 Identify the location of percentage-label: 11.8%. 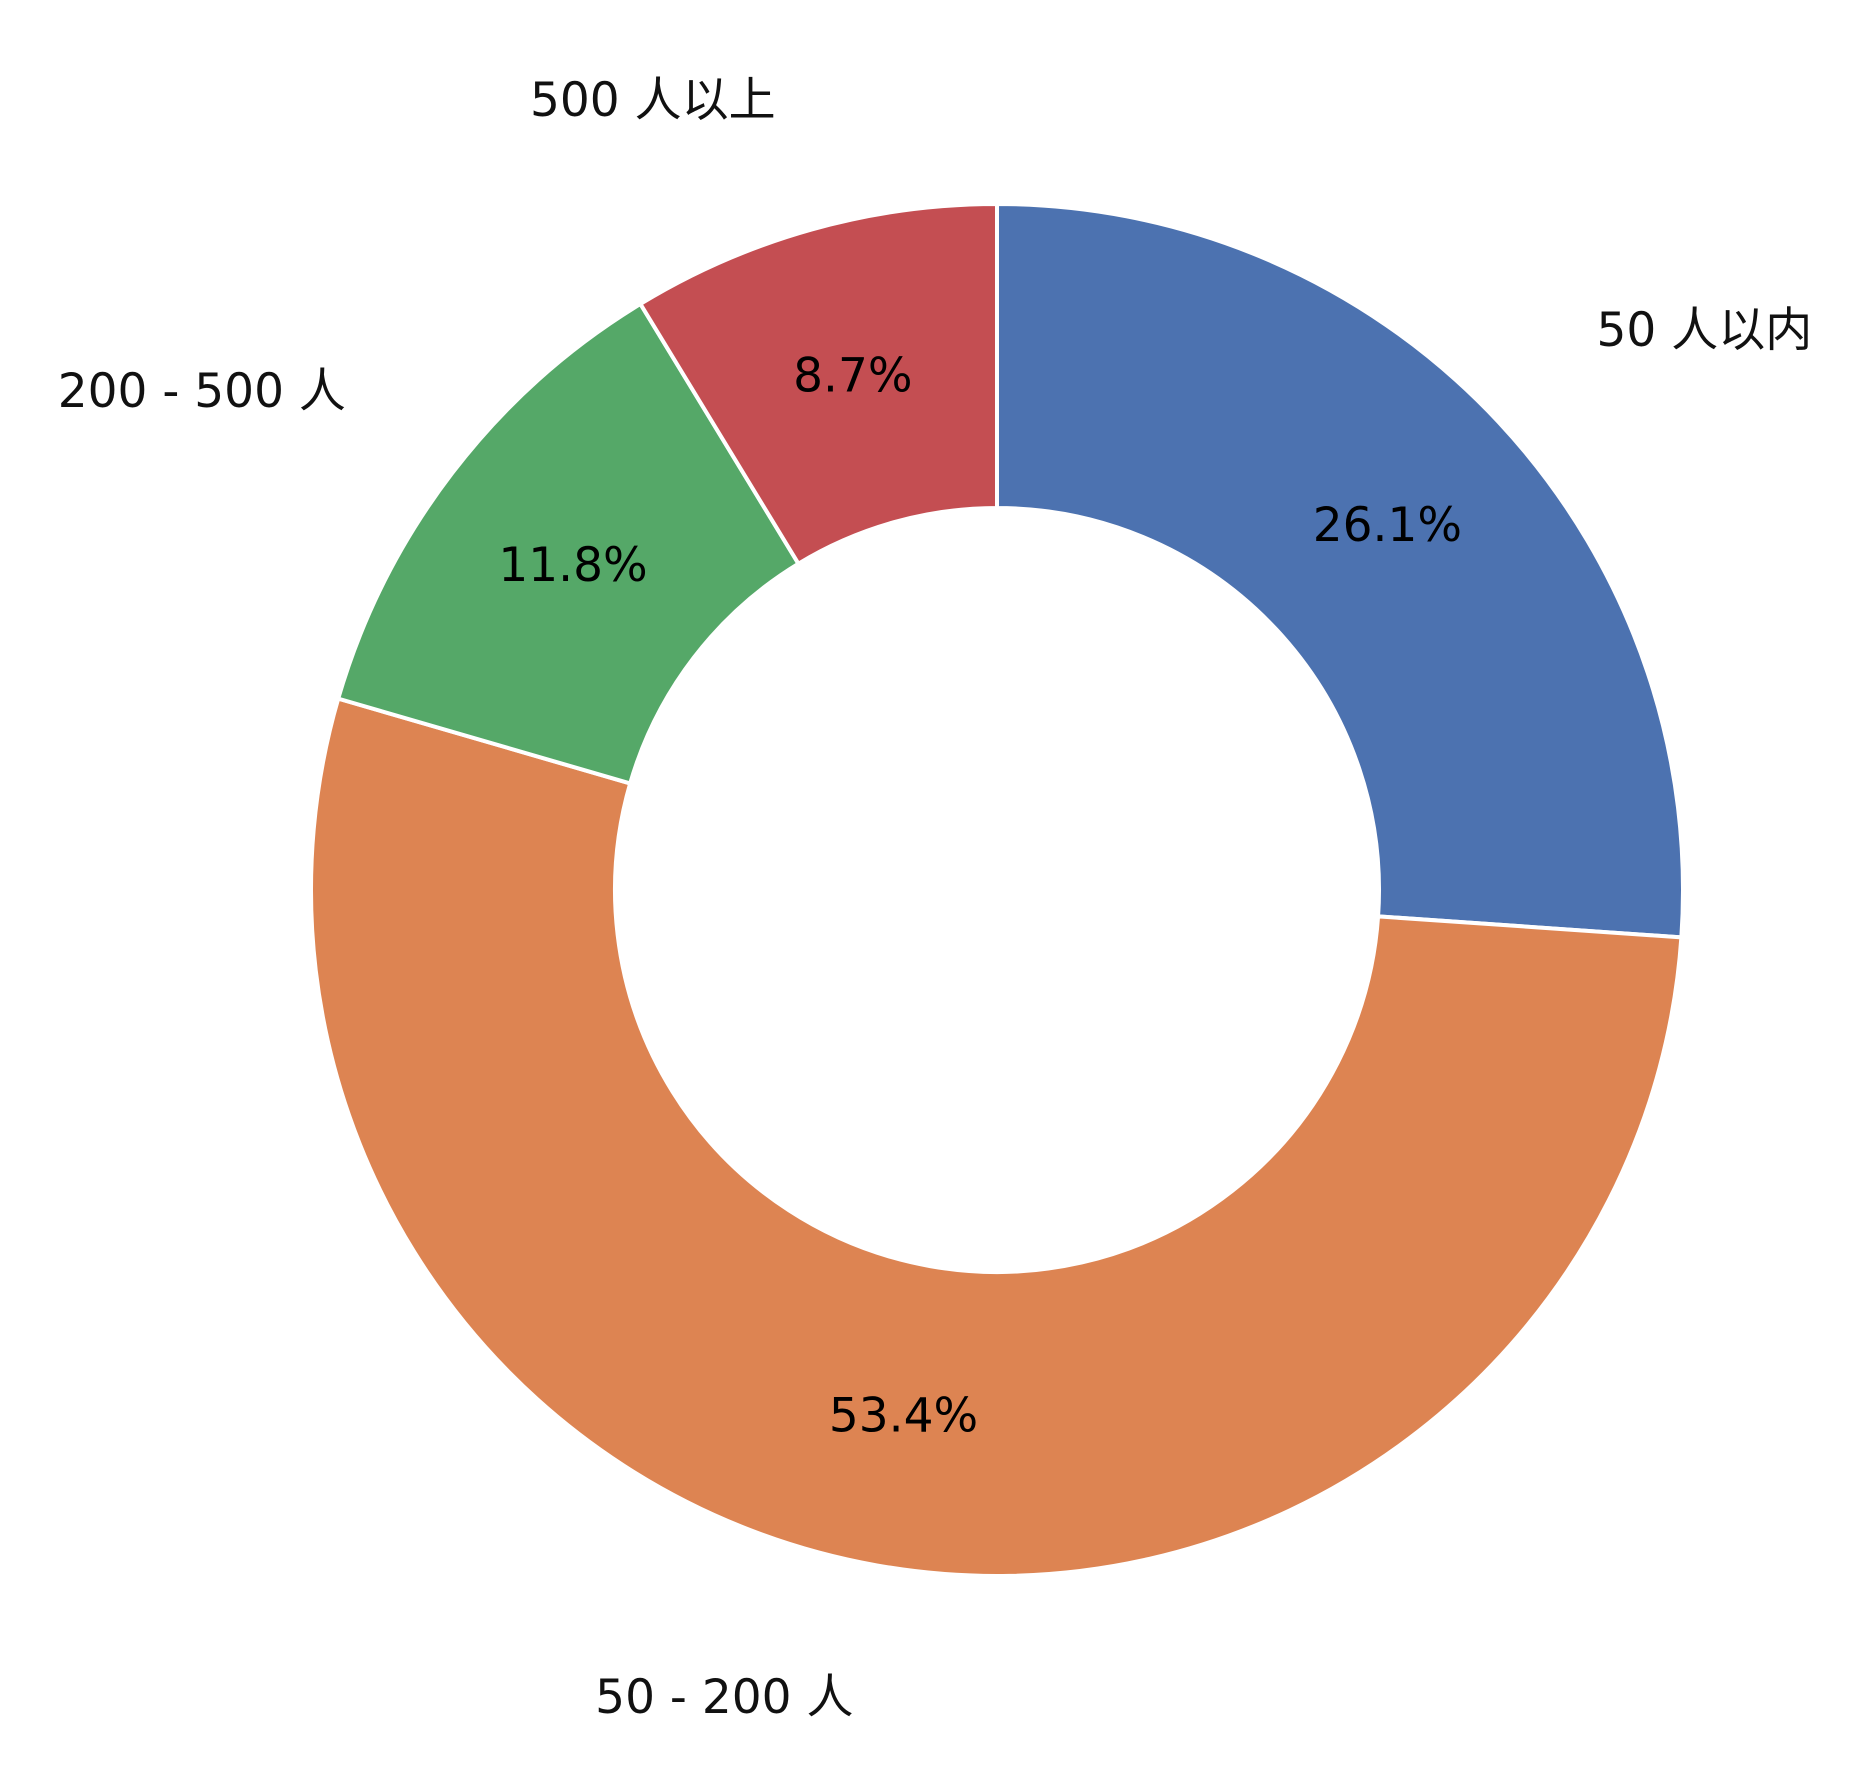
(572, 565).